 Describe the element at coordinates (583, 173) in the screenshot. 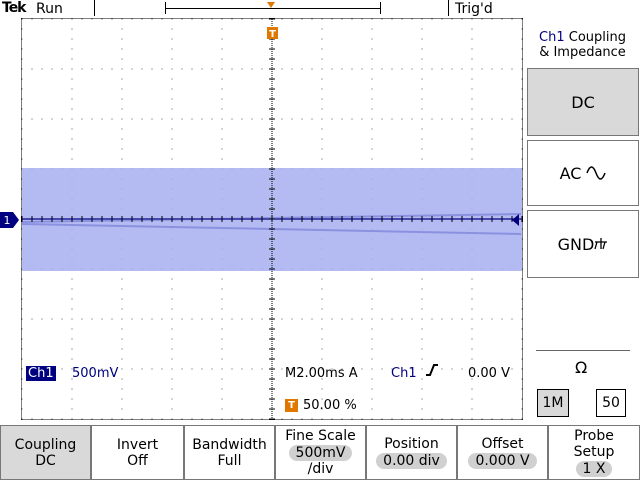

I see `ac-coupling-button: AC` at that location.